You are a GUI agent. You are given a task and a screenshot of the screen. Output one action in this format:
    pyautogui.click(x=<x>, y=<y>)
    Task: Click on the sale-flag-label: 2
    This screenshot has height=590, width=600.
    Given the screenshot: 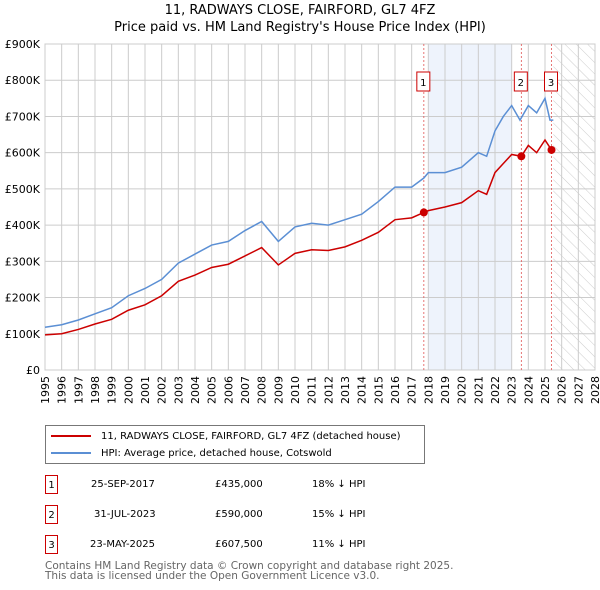 What is the action you would take?
    pyautogui.click(x=521, y=83)
    